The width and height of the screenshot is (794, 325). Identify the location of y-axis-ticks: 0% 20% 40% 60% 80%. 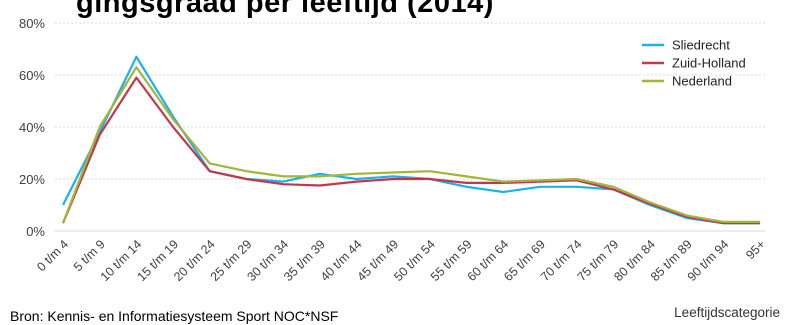
(32, 127).